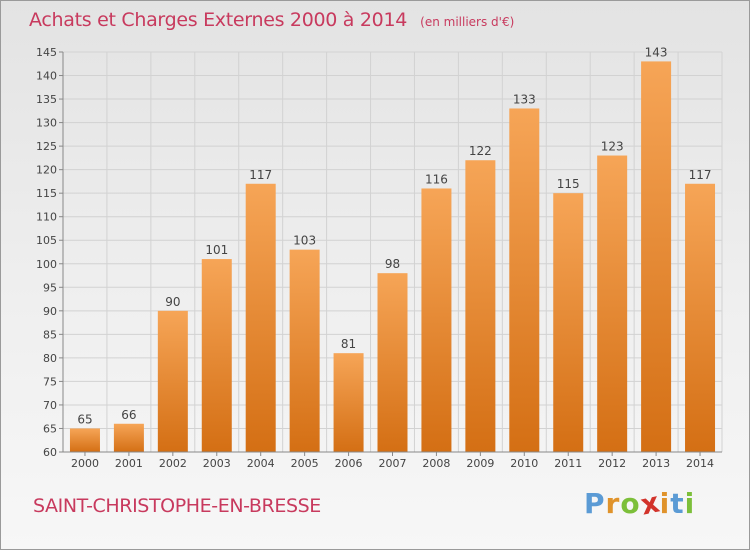 This screenshot has width=750, height=550. What do you see at coordinates (260, 317) in the screenshot?
I see `bar-2004` at bounding box center [260, 317].